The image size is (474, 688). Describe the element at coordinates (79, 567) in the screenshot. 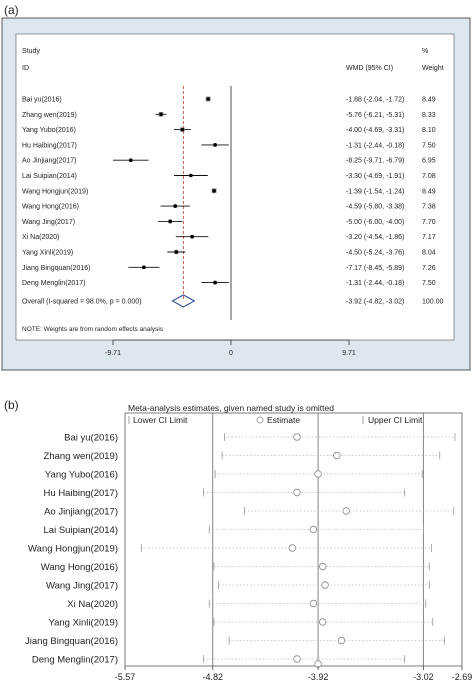

I see `omitted-study-label: Wang Hong(2016)` at that location.